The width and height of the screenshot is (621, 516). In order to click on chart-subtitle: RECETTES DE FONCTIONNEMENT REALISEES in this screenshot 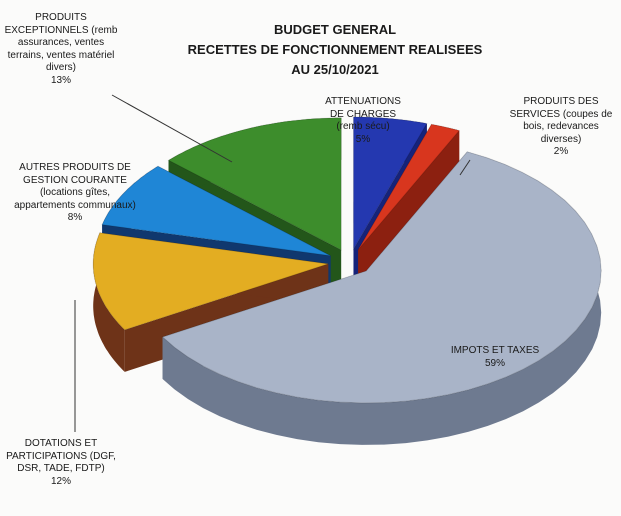, I will do `click(335, 49)`.